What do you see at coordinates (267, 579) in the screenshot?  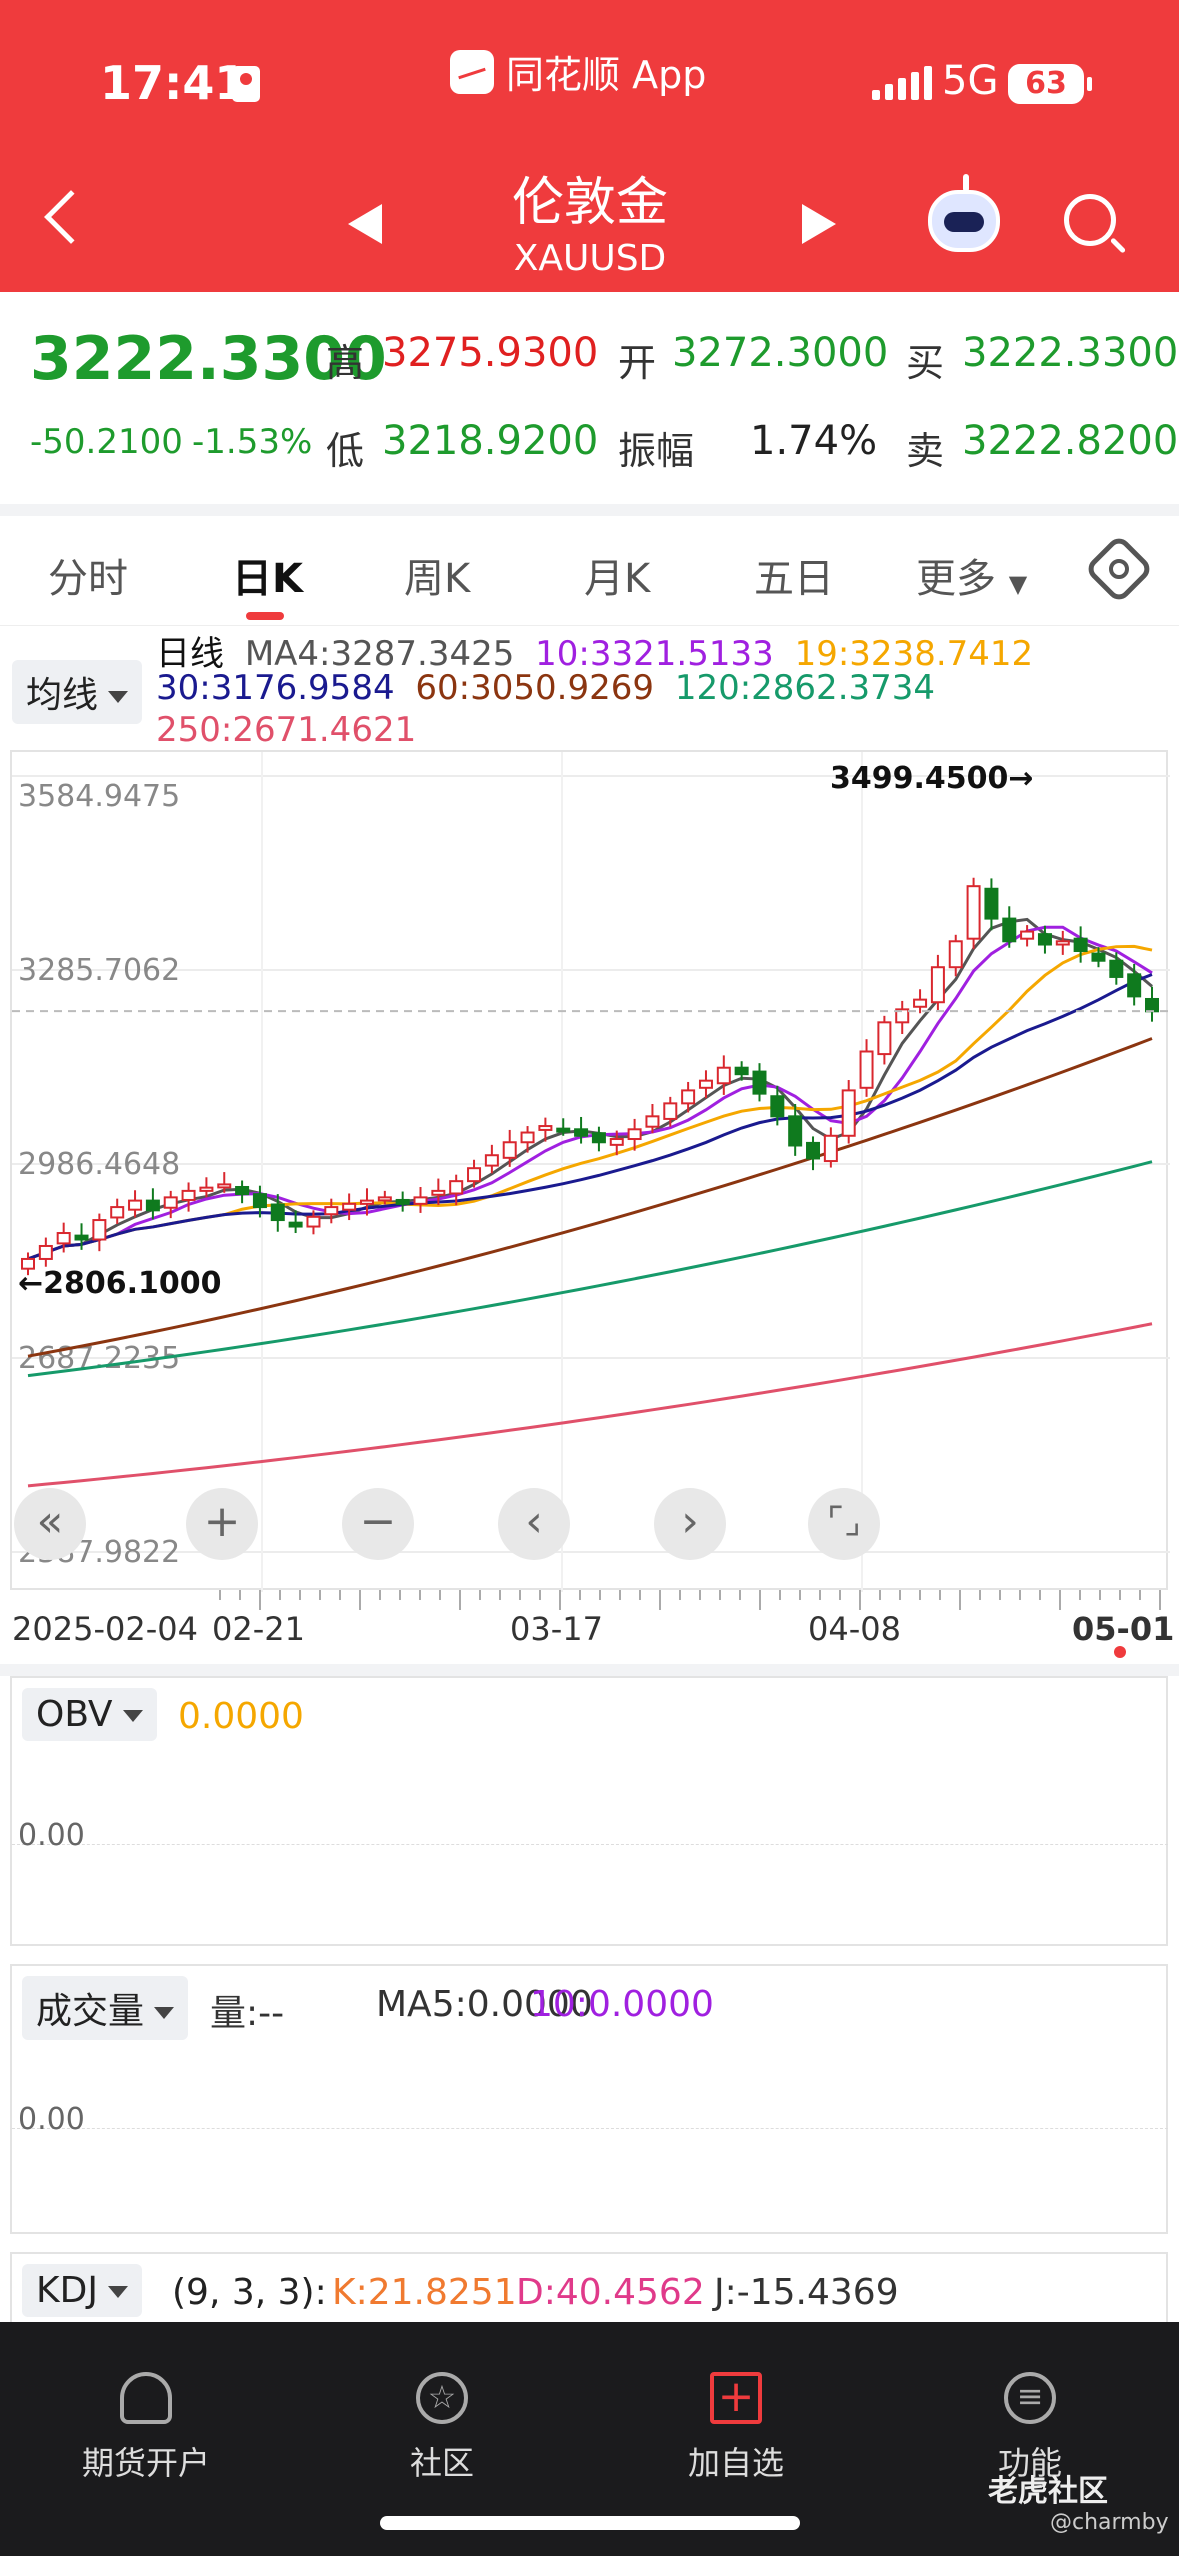 I see `tab-daily-k: 日K` at bounding box center [267, 579].